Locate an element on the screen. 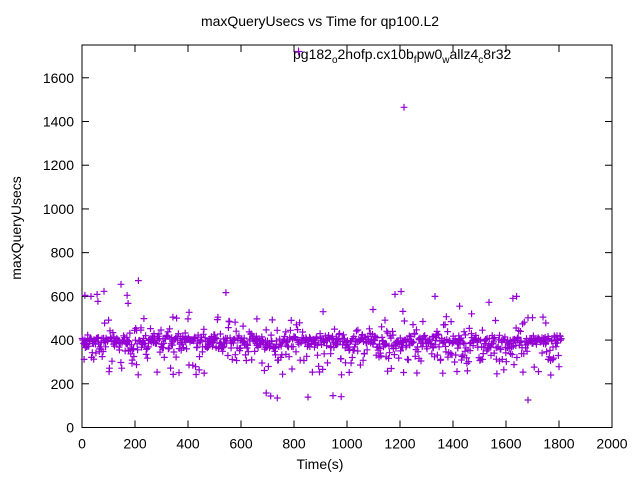 The width and height of the screenshot is (640, 480). y-tick-label: 800 is located at coordinates (63, 253).